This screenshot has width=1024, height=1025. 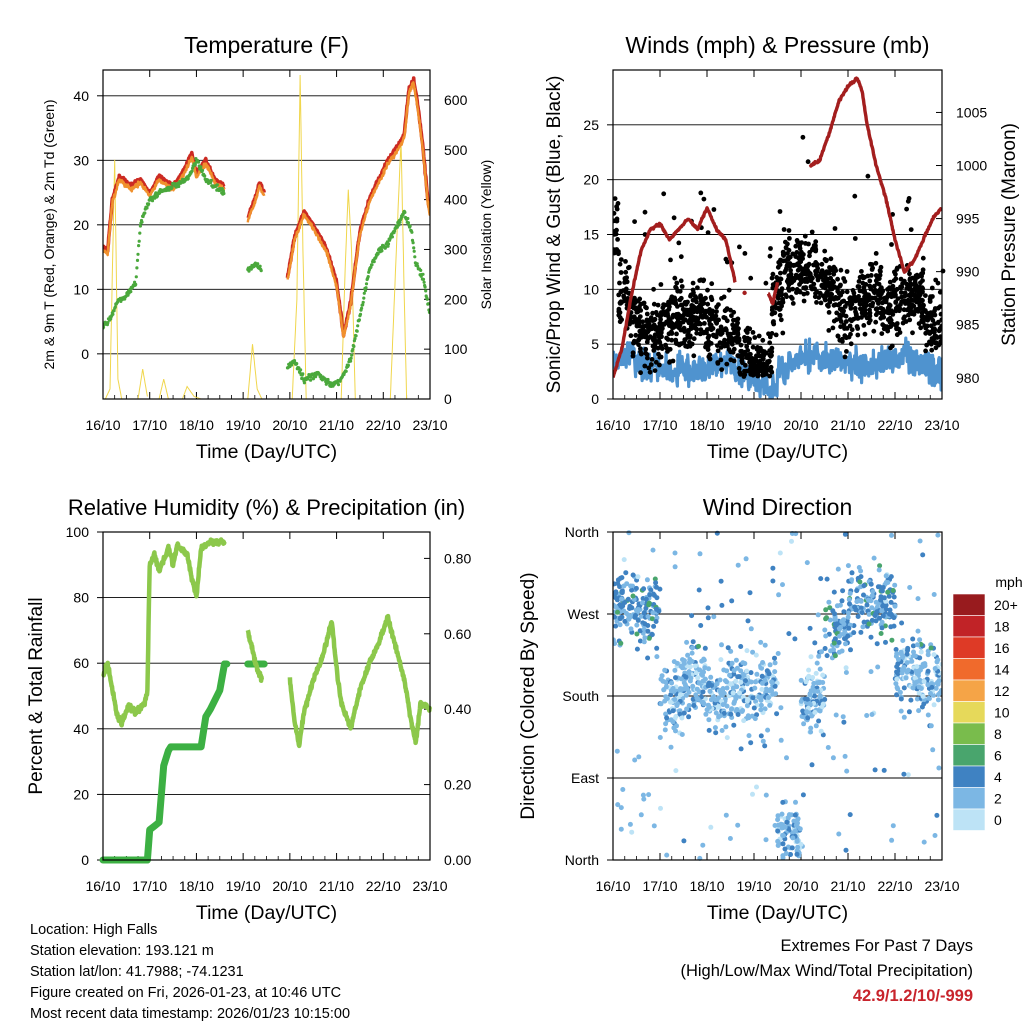 What do you see at coordinates (81, 225) in the screenshot?
I see `temperature-ytick-label: 20` at bounding box center [81, 225].